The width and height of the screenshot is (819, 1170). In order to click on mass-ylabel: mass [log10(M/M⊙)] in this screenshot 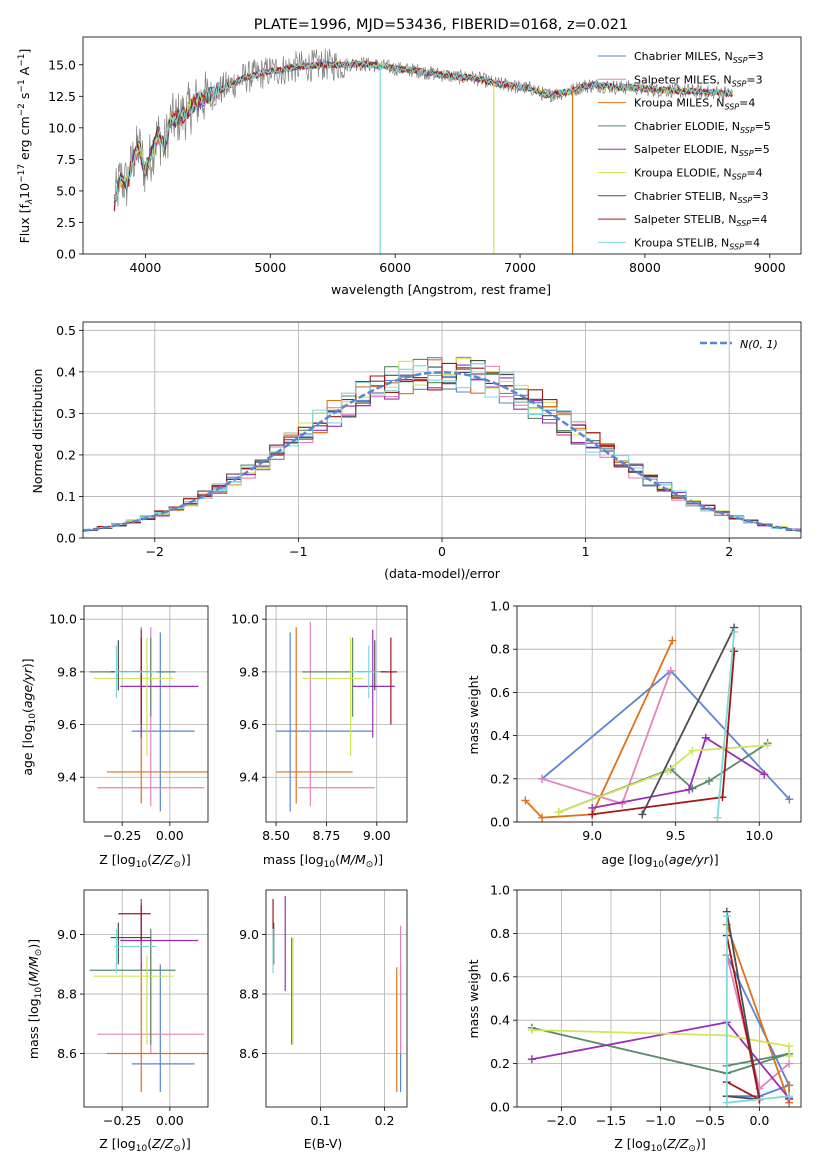, I will do `click(35, 999)`.